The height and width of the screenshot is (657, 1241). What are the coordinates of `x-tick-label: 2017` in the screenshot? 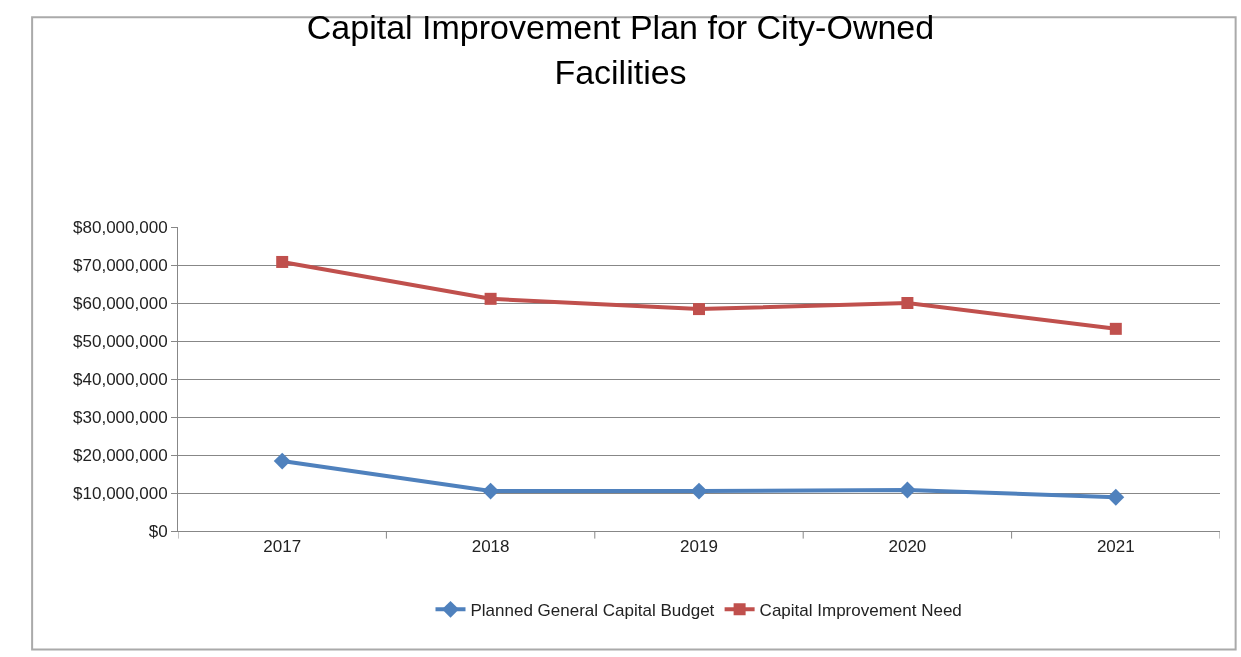 It's located at (282, 547).